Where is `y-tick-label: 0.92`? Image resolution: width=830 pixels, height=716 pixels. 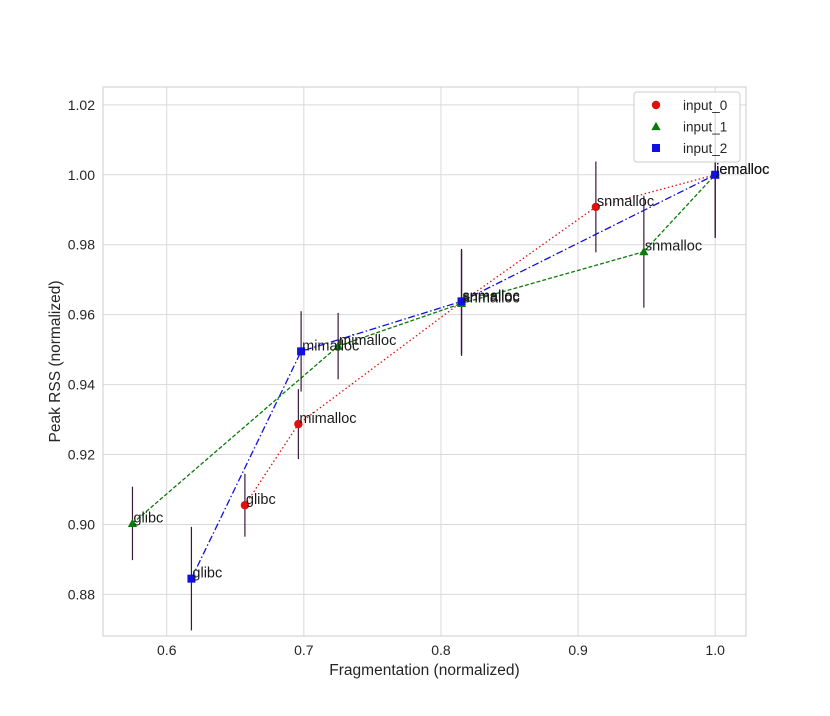 y-tick-label: 0.92 is located at coordinates (81, 455).